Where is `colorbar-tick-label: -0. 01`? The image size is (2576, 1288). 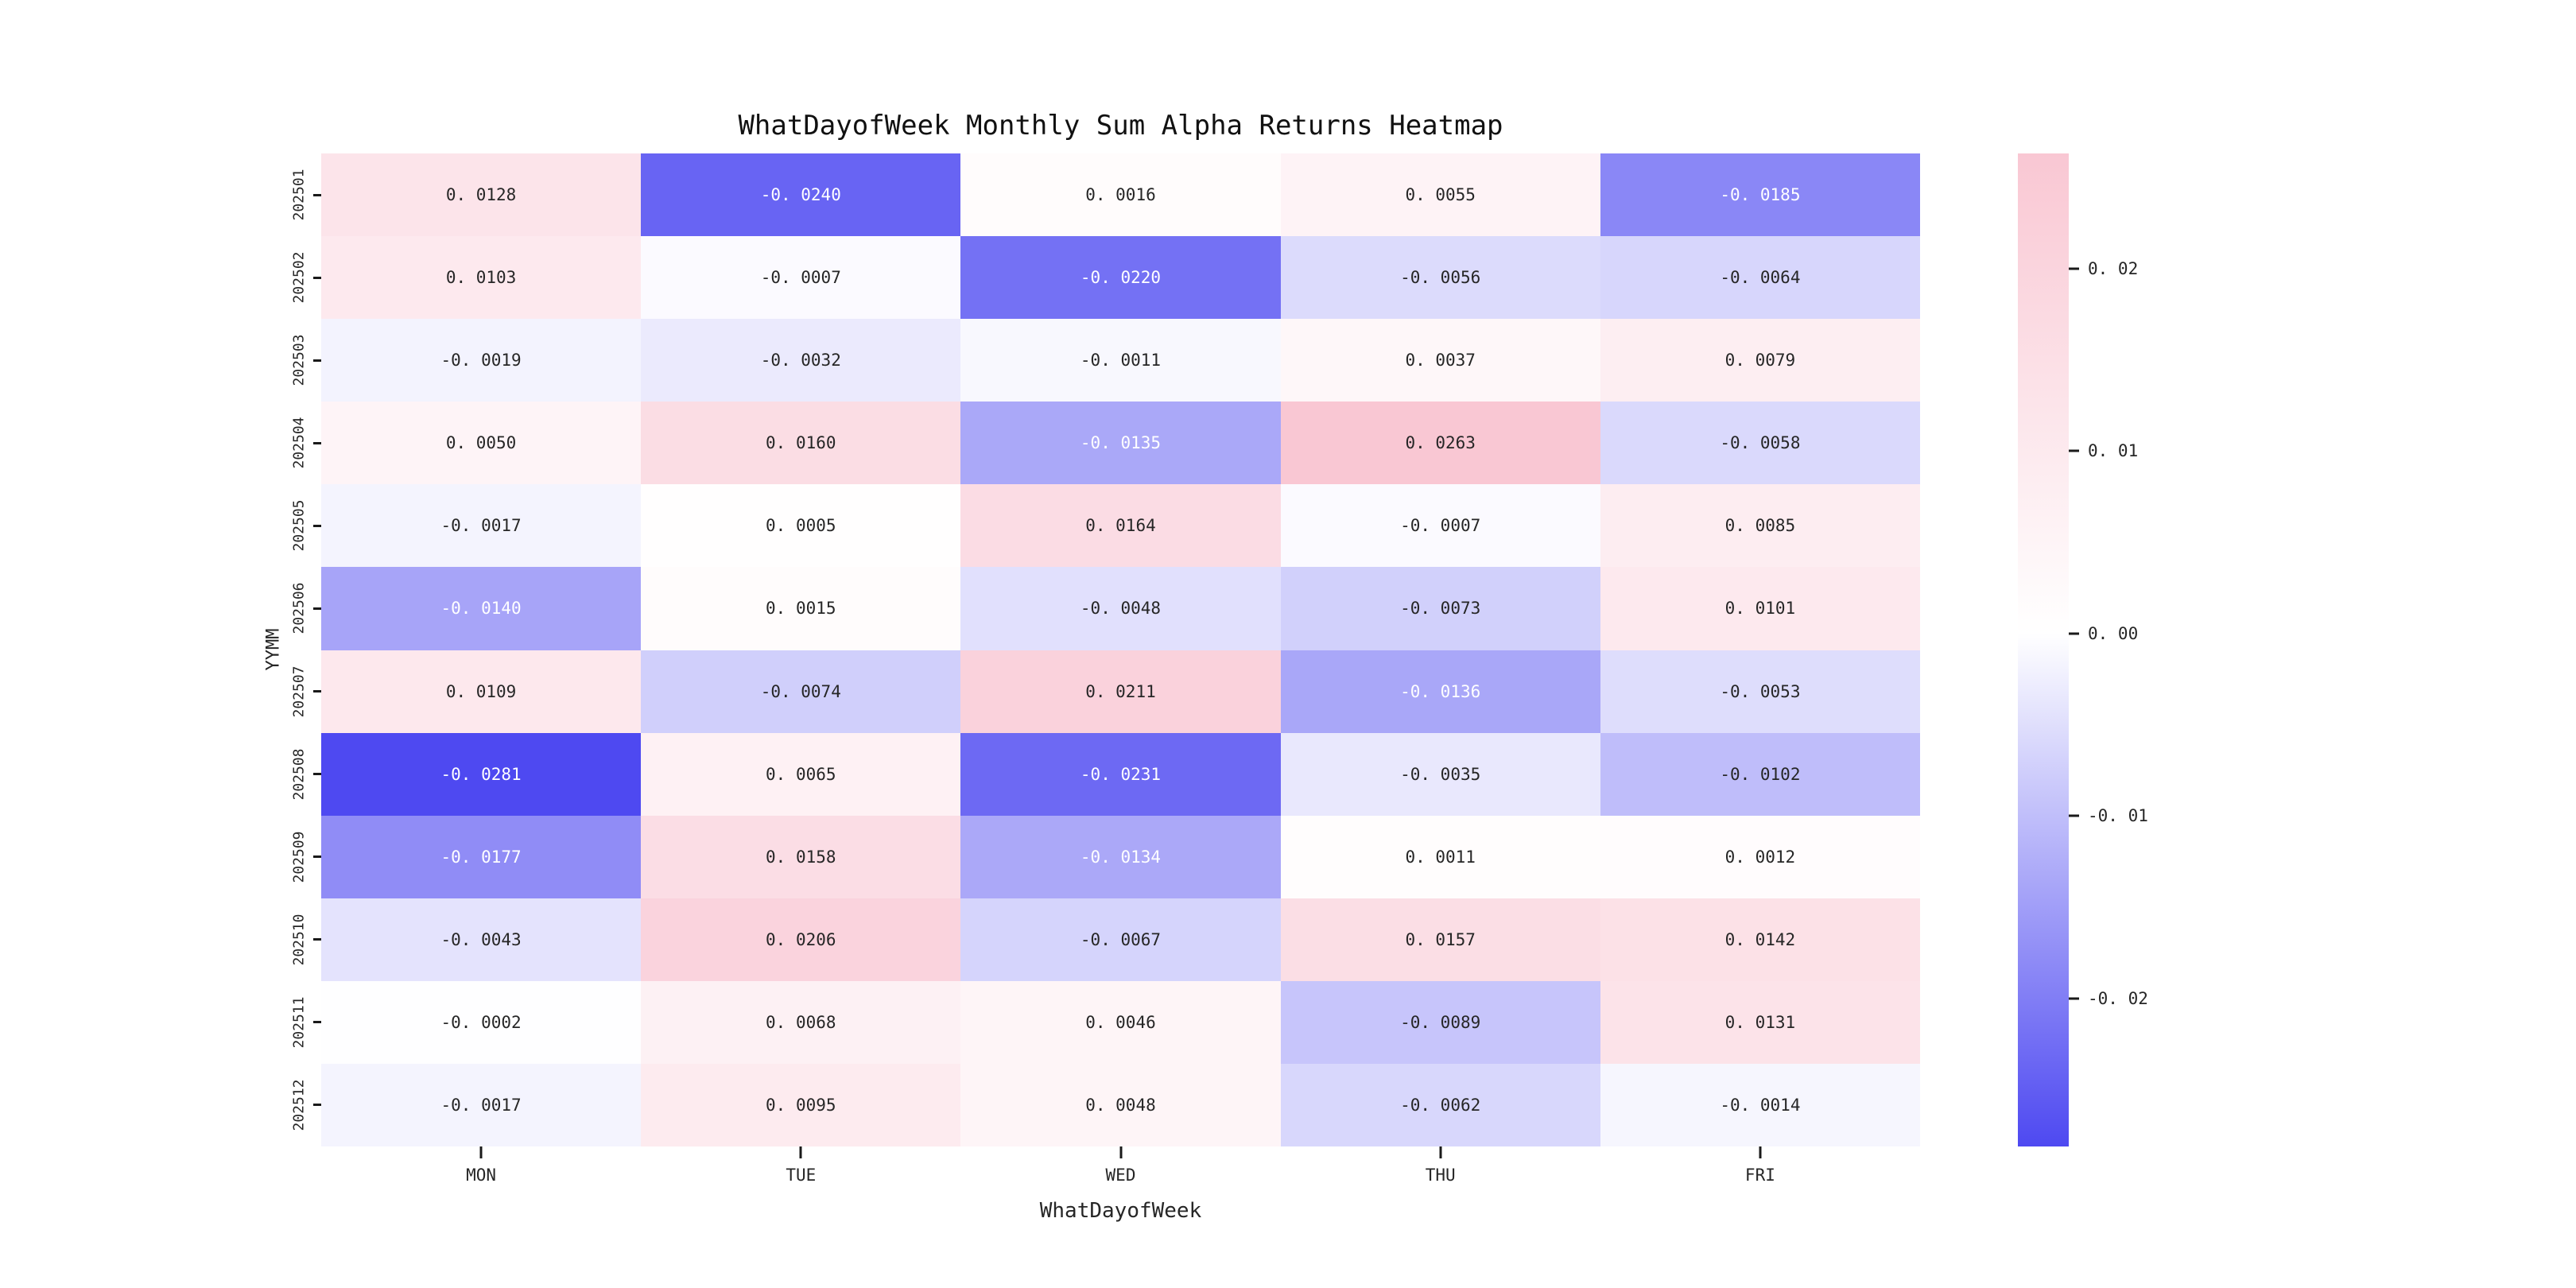
colorbar-tick-label: -0. 01 is located at coordinates (2118, 816).